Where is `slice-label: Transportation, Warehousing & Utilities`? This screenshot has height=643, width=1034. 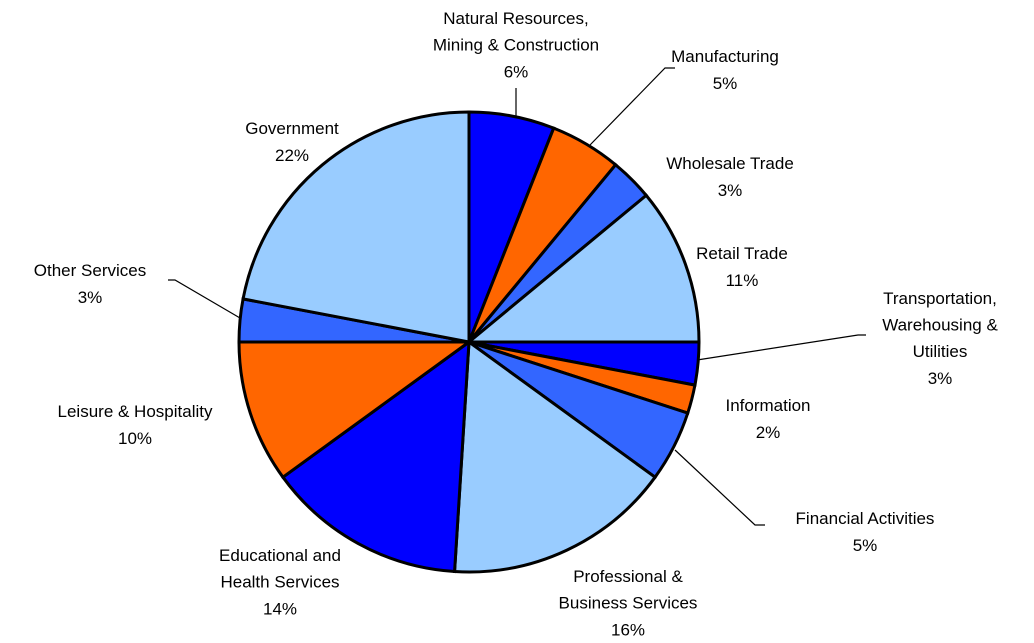
slice-label: Transportation, Warehousing & Utilities is located at coordinates (940, 325).